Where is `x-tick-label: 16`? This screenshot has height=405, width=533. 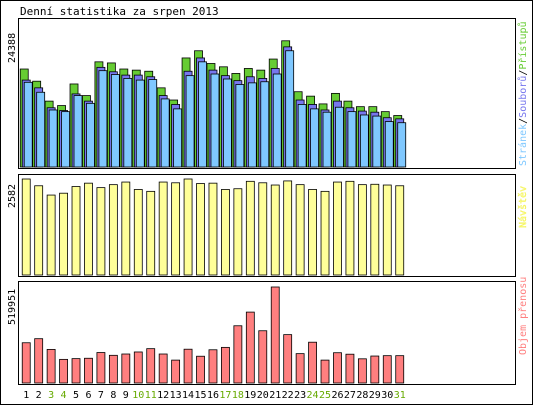 x-tick-label: 16 is located at coordinates (213, 395).